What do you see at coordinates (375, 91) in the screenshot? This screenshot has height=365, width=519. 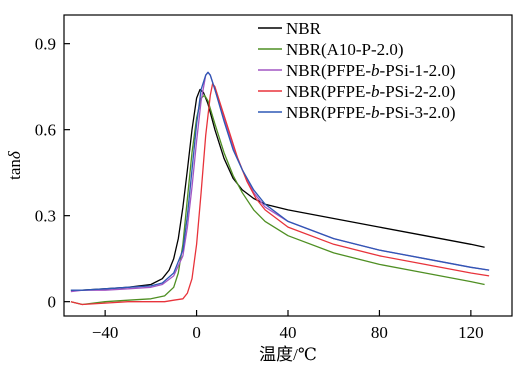 I see `legend-label-4-part: b` at bounding box center [375, 91].